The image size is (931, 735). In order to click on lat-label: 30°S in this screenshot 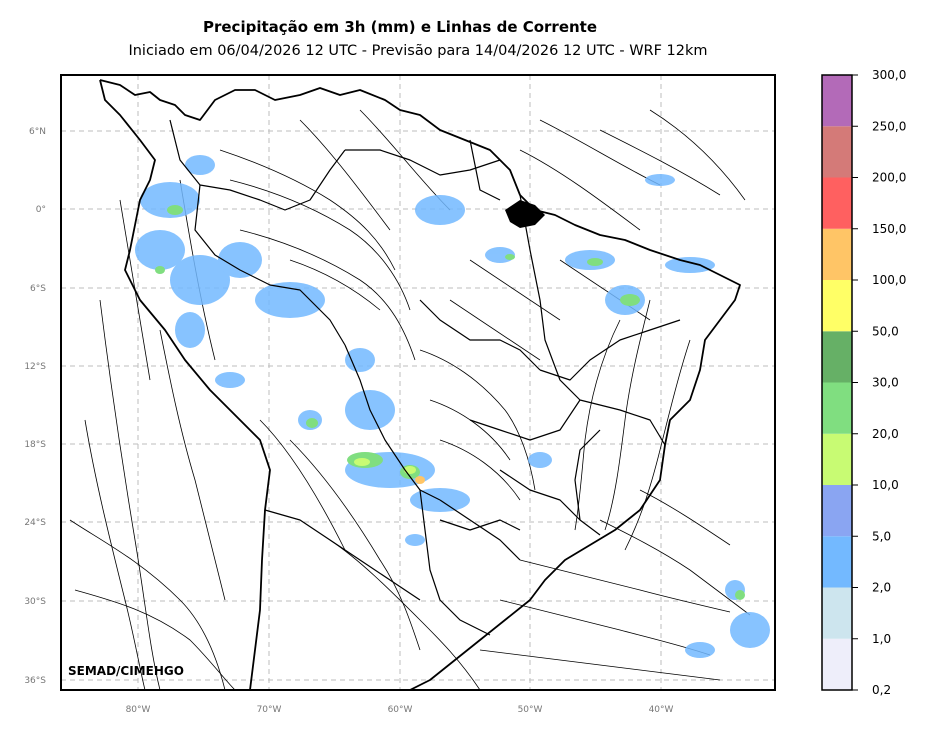, I will do `click(35, 602)`.